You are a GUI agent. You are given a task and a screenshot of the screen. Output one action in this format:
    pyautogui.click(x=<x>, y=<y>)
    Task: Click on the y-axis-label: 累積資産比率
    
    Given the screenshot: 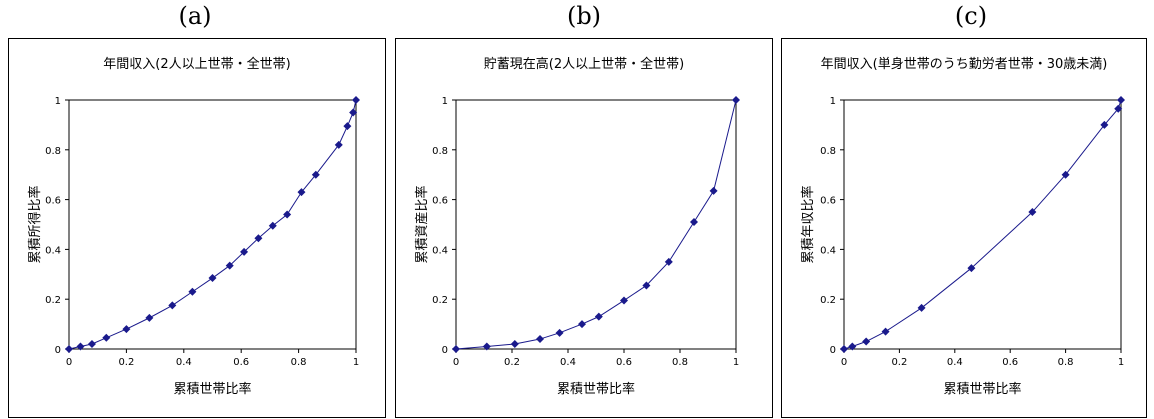 What is the action you would take?
    pyautogui.click(x=422, y=224)
    